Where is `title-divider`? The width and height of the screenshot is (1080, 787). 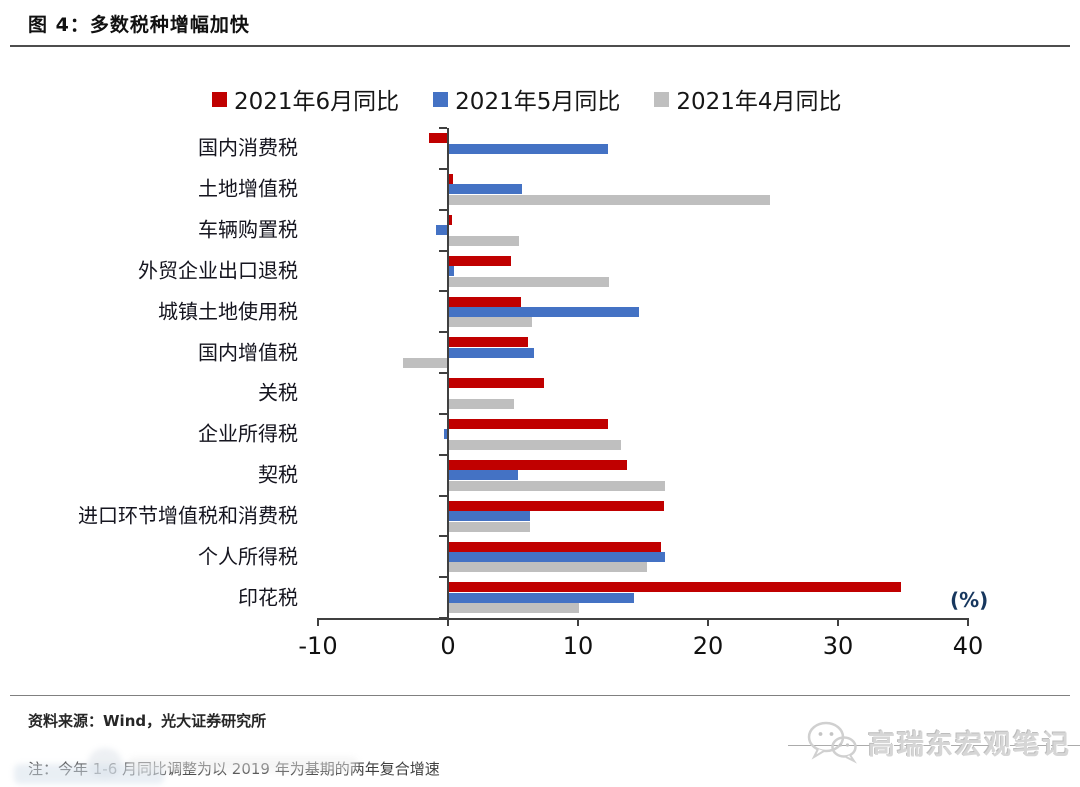 title-divider is located at coordinates (540, 46).